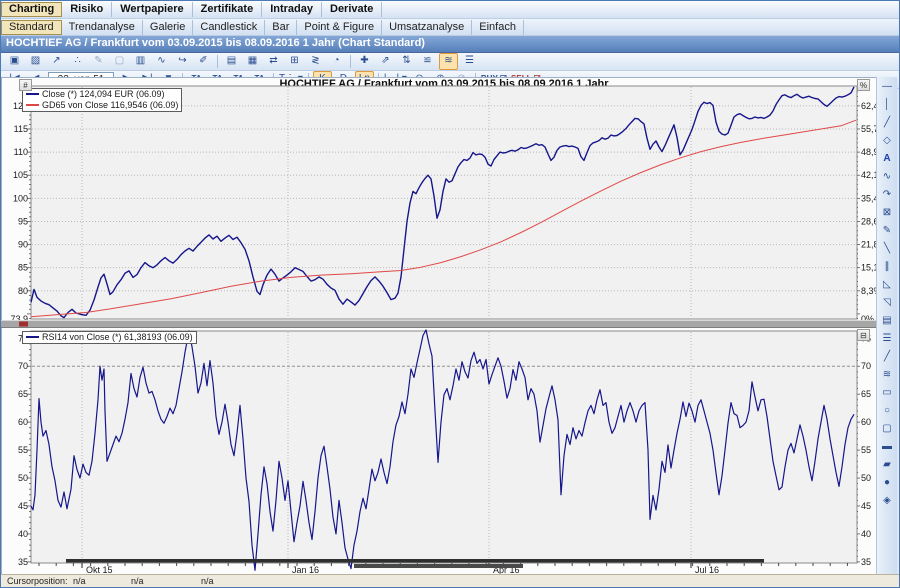 This screenshot has height=588, width=900. What do you see at coordinates (140, 60) in the screenshot?
I see `volume-icon: ▥` at bounding box center [140, 60].